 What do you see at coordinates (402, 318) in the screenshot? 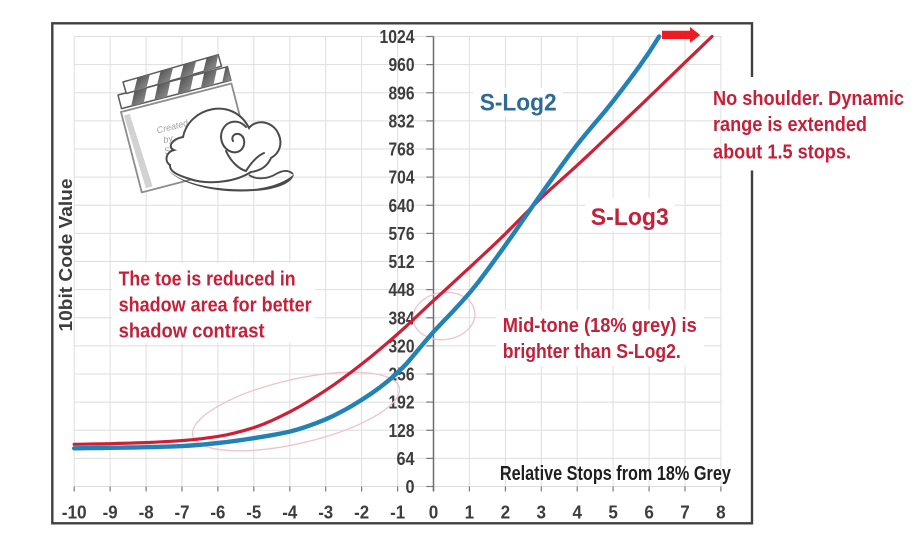
I see `svg-text: 384` at bounding box center [402, 318].